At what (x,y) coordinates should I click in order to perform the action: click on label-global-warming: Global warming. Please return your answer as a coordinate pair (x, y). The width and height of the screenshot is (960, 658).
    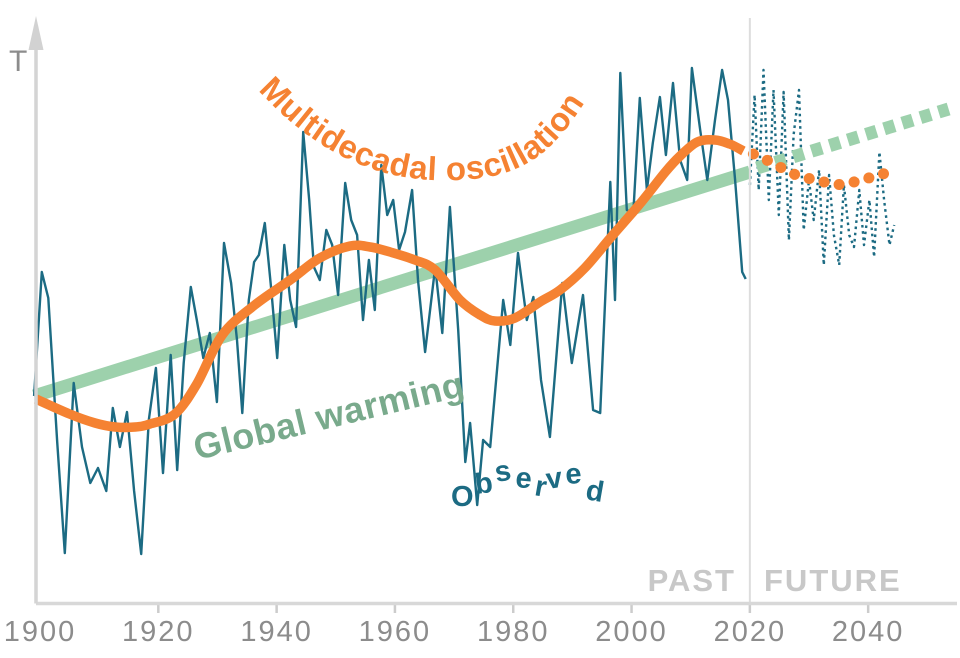
    Looking at the image, I should click on (328, 415).